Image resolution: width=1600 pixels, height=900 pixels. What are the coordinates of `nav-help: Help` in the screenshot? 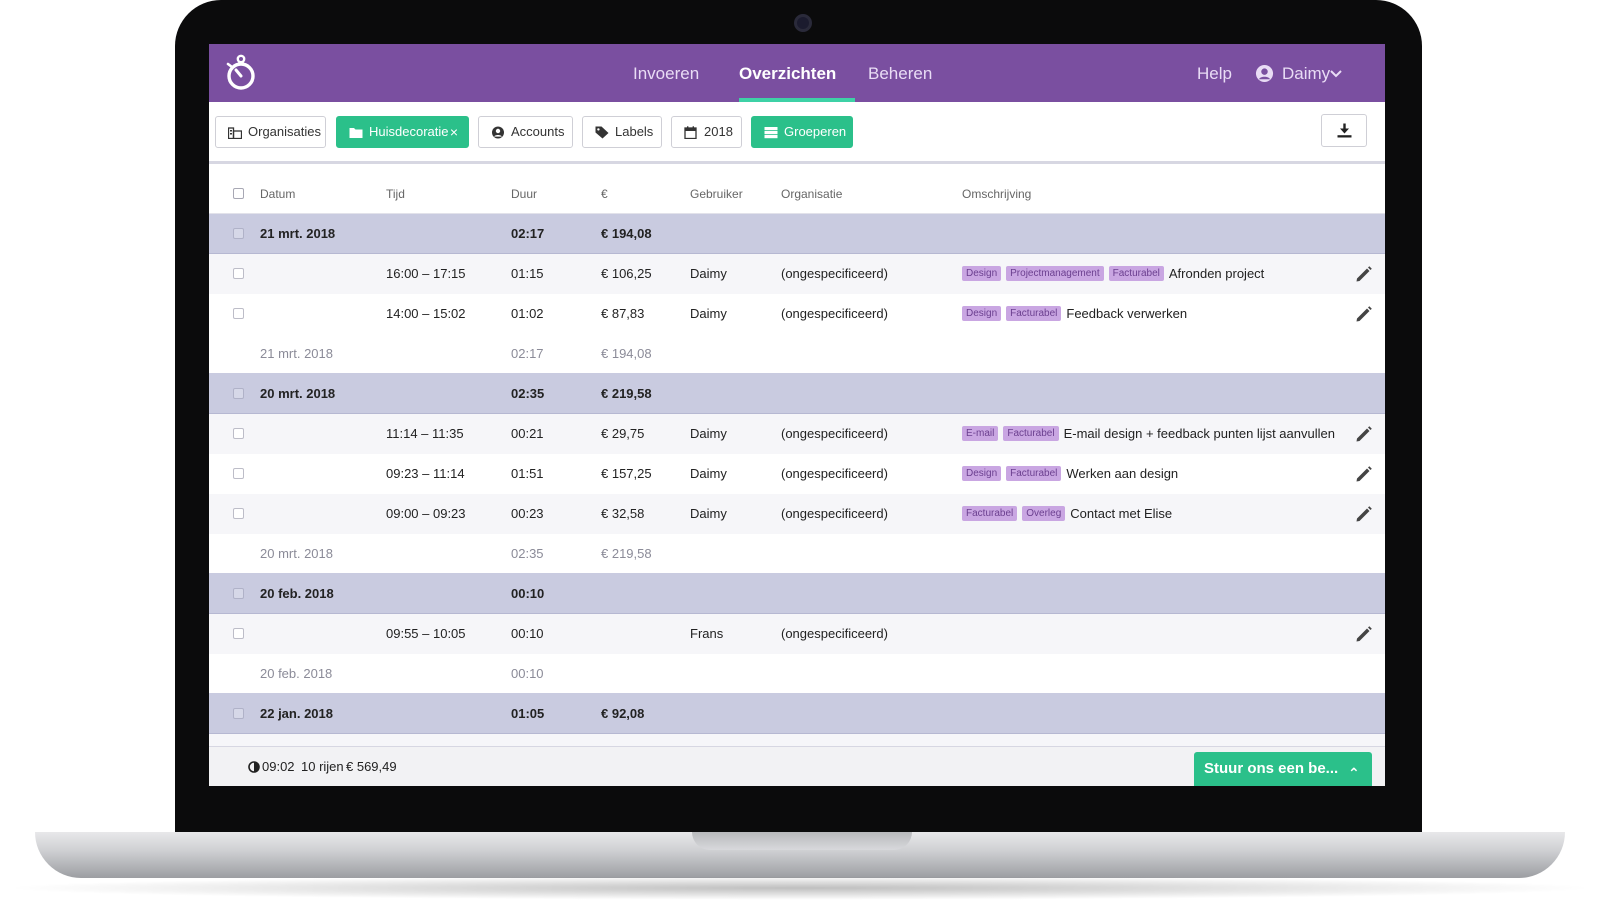 It's located at (1214, 73).